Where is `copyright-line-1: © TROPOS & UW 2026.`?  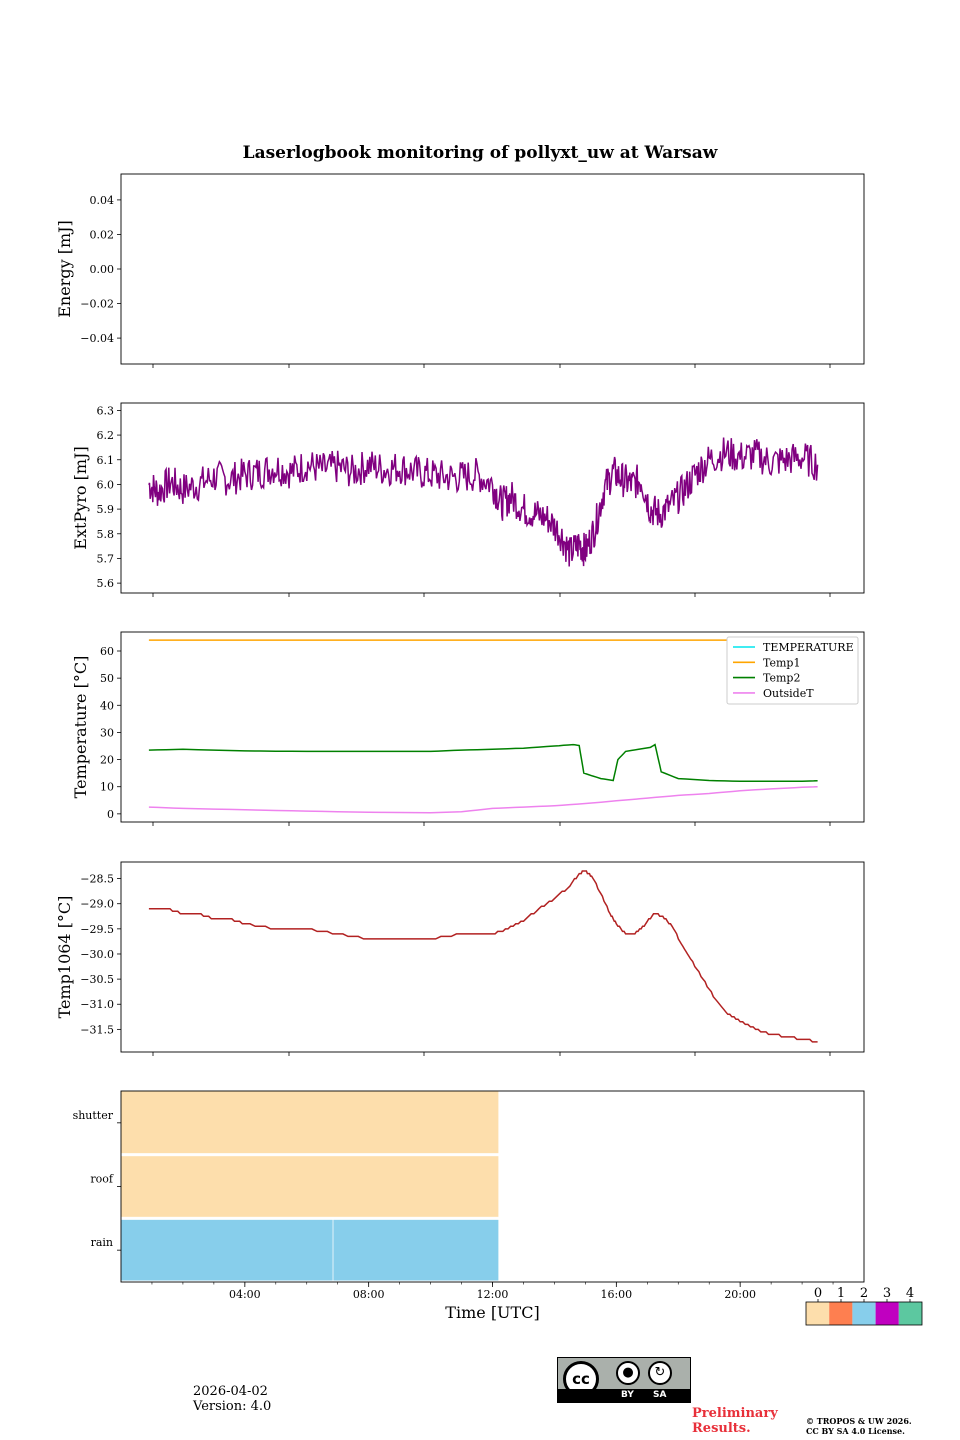 copyright-line-1: © TROPOS & UW 2026. is located at coordinates (859, 1421).